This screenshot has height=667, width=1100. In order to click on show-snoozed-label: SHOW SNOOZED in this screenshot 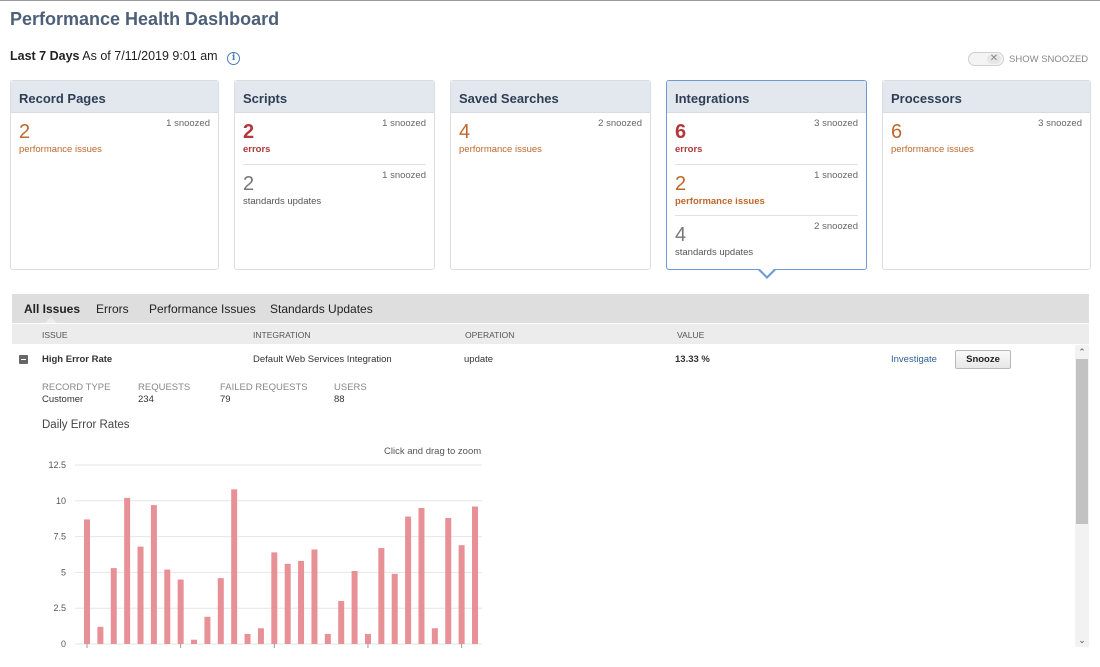, I will do `click(1049, 59)`.